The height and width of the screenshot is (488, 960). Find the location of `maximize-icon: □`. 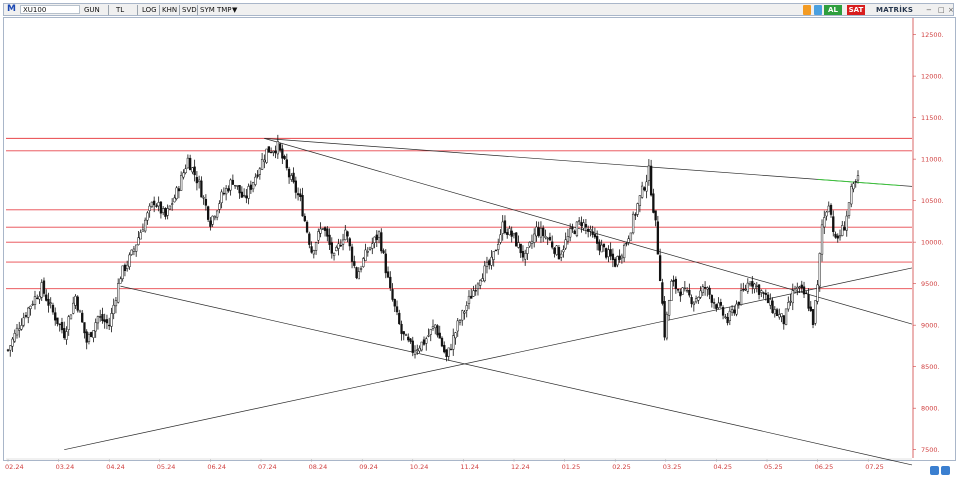

maximize-icon: □ is located at coordinates (941, 10).